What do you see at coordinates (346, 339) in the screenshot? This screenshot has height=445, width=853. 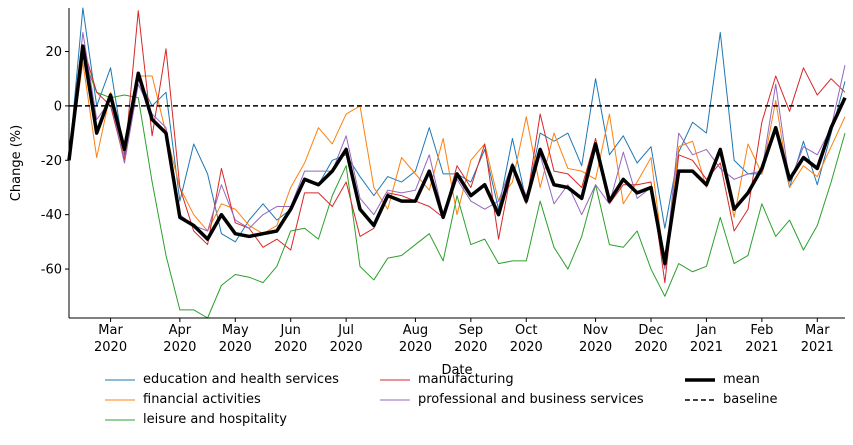 I see `x-tick-label: Jul 2020` at bounding box center [346, 339].